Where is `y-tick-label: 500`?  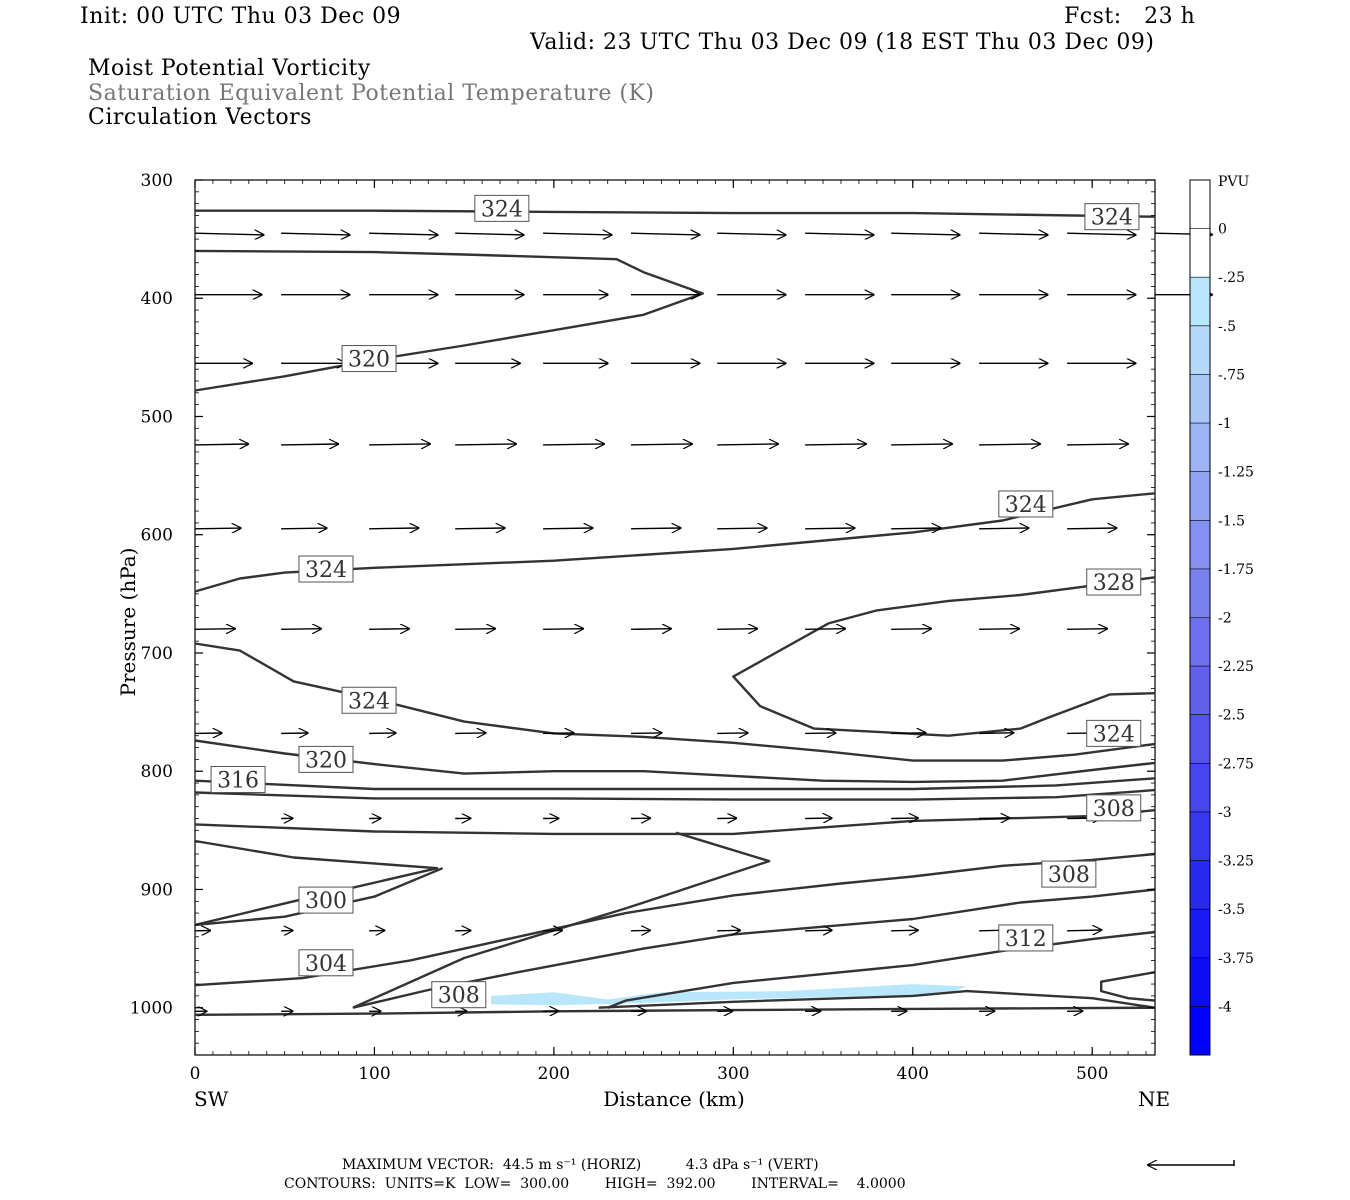 y-tick-label: 500 is located at coordinates (157, 417).